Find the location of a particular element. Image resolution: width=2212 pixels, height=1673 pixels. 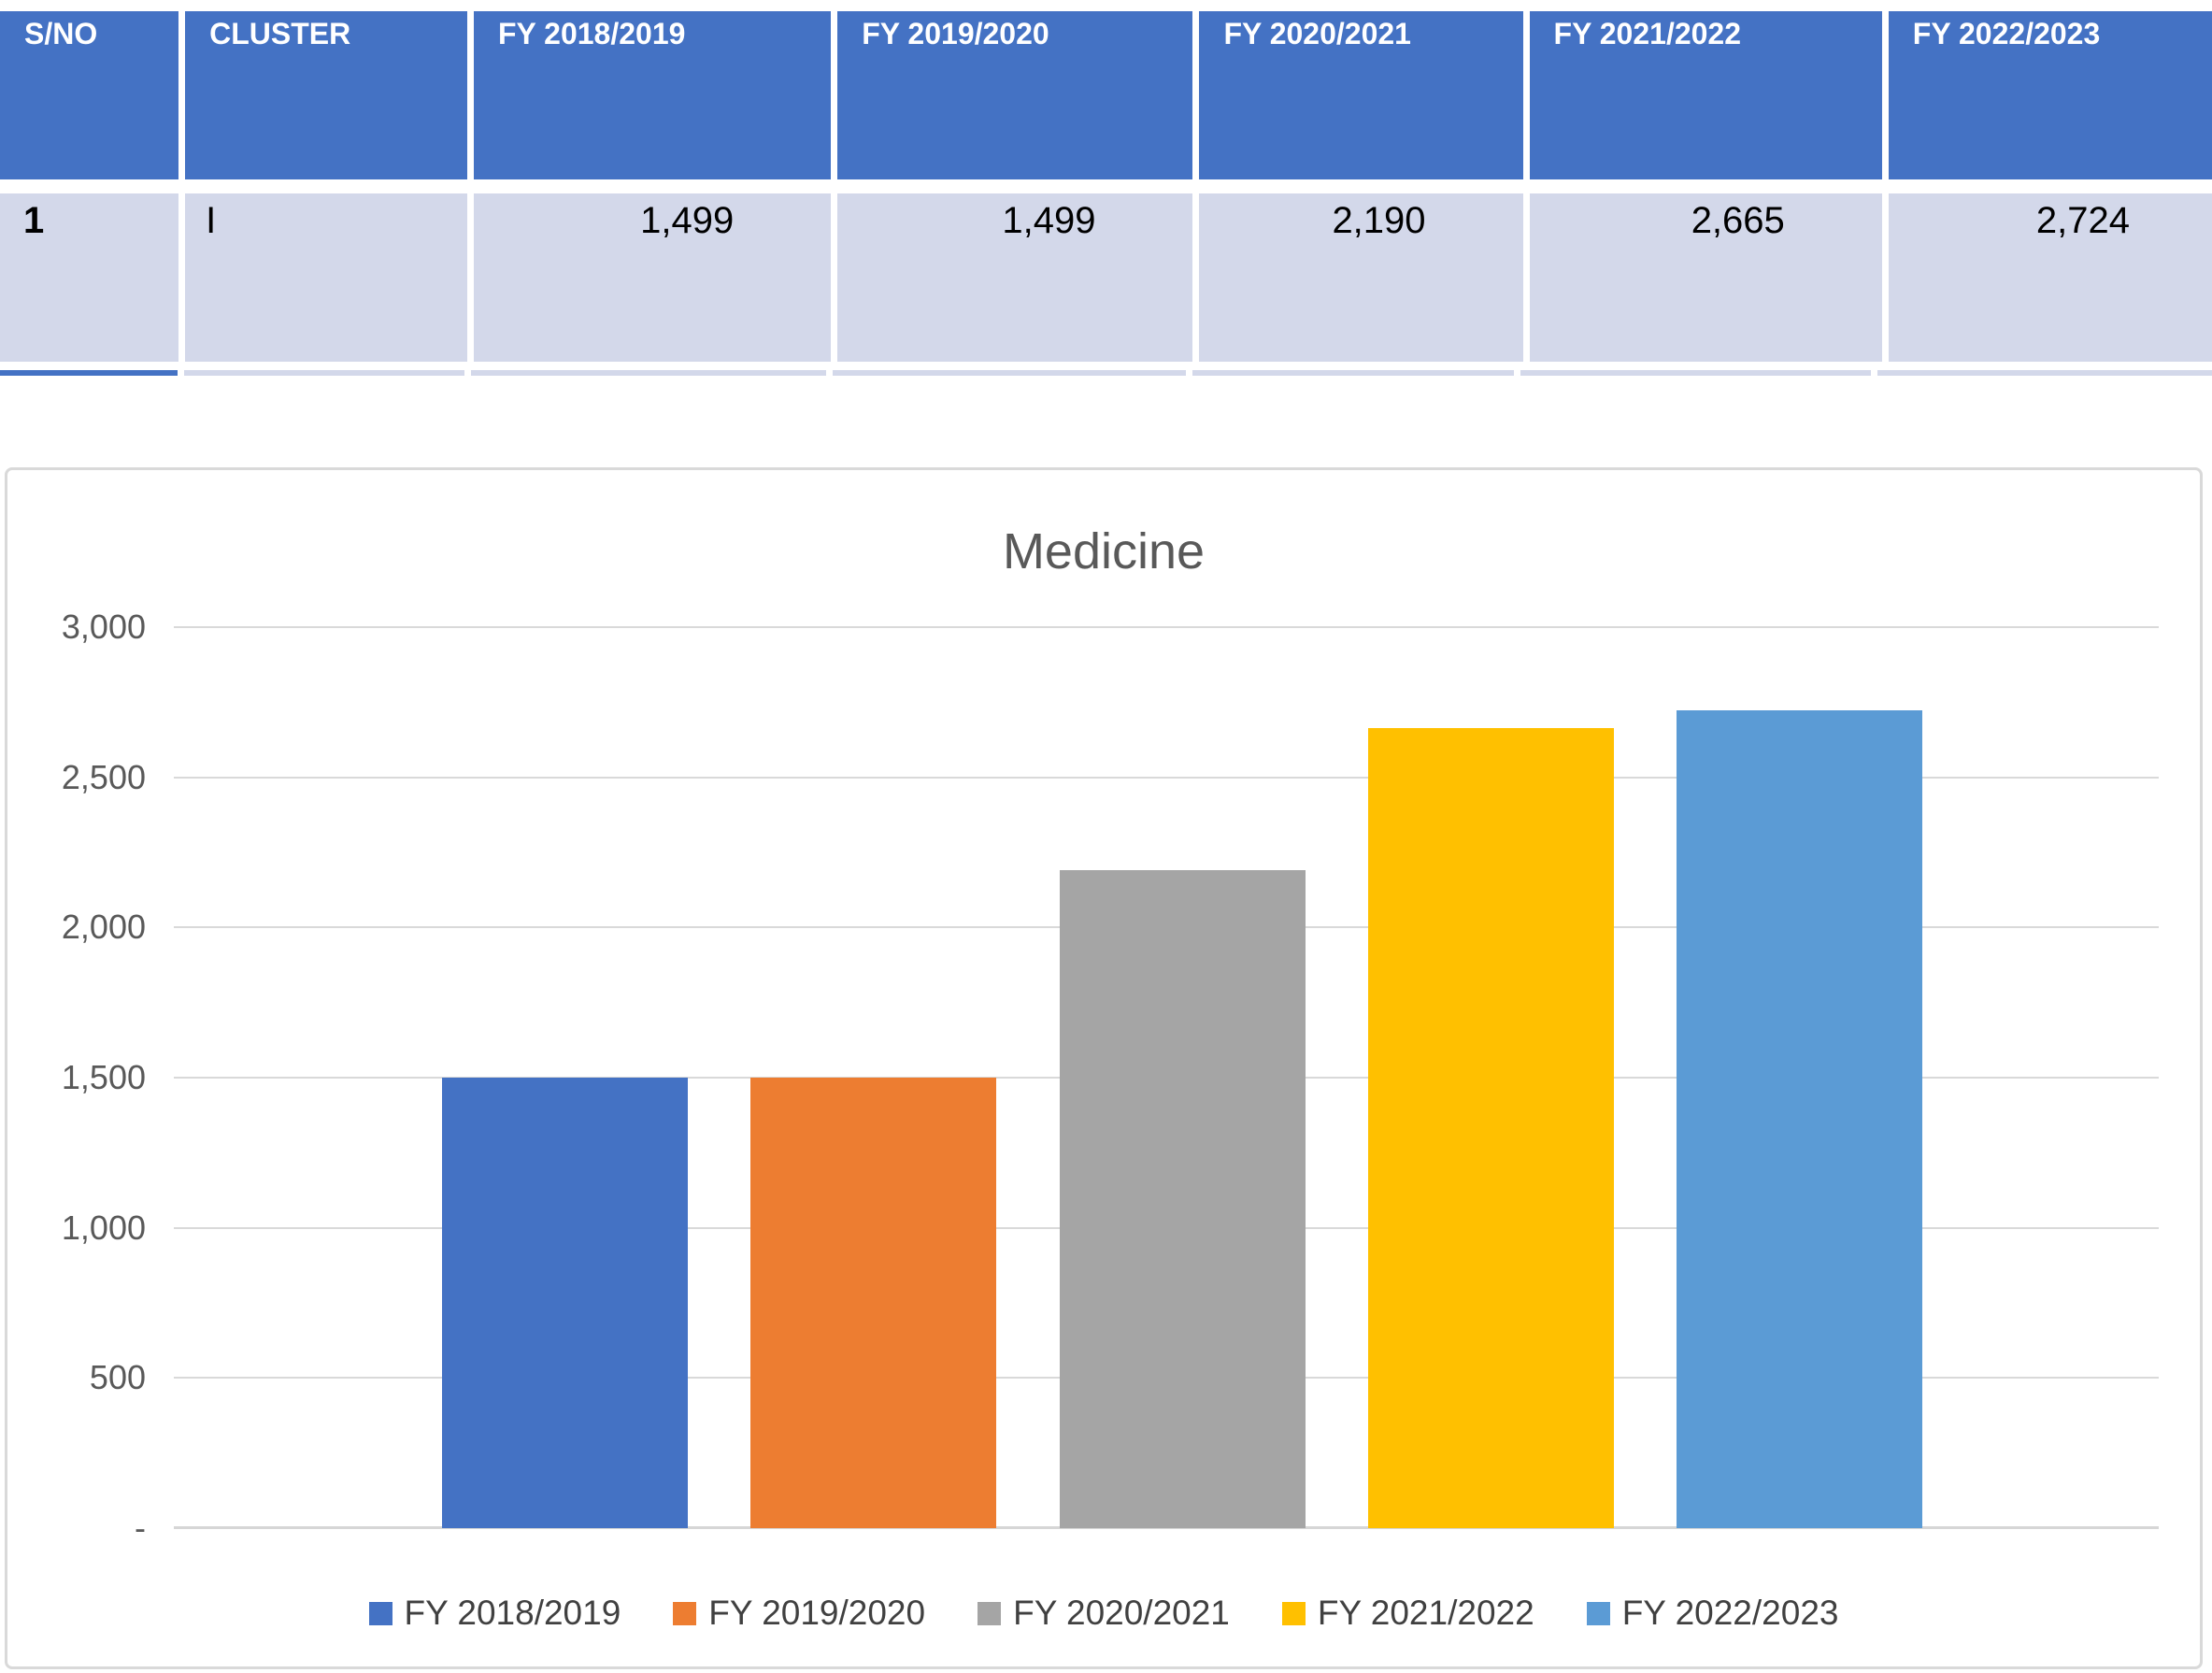

cell-value-fy-2020-2021: 2,190 is located at coordinates (1361, 277).